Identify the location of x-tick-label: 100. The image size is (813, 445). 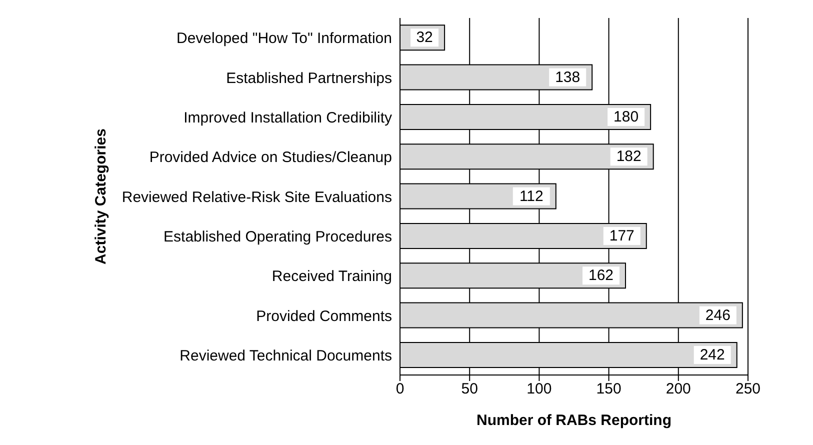
(539, 389).